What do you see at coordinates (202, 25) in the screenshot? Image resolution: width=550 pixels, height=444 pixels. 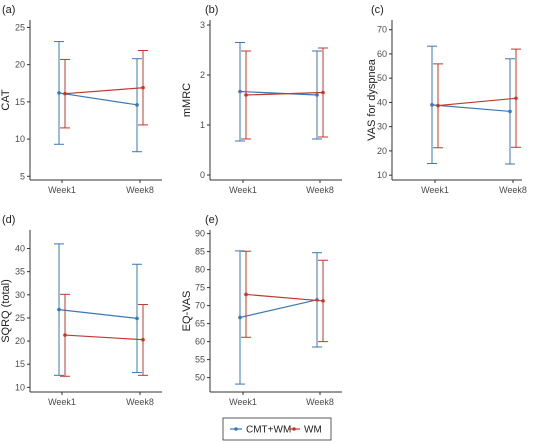 I see `y-tick-label: 3` at bounding box center [202, 25].